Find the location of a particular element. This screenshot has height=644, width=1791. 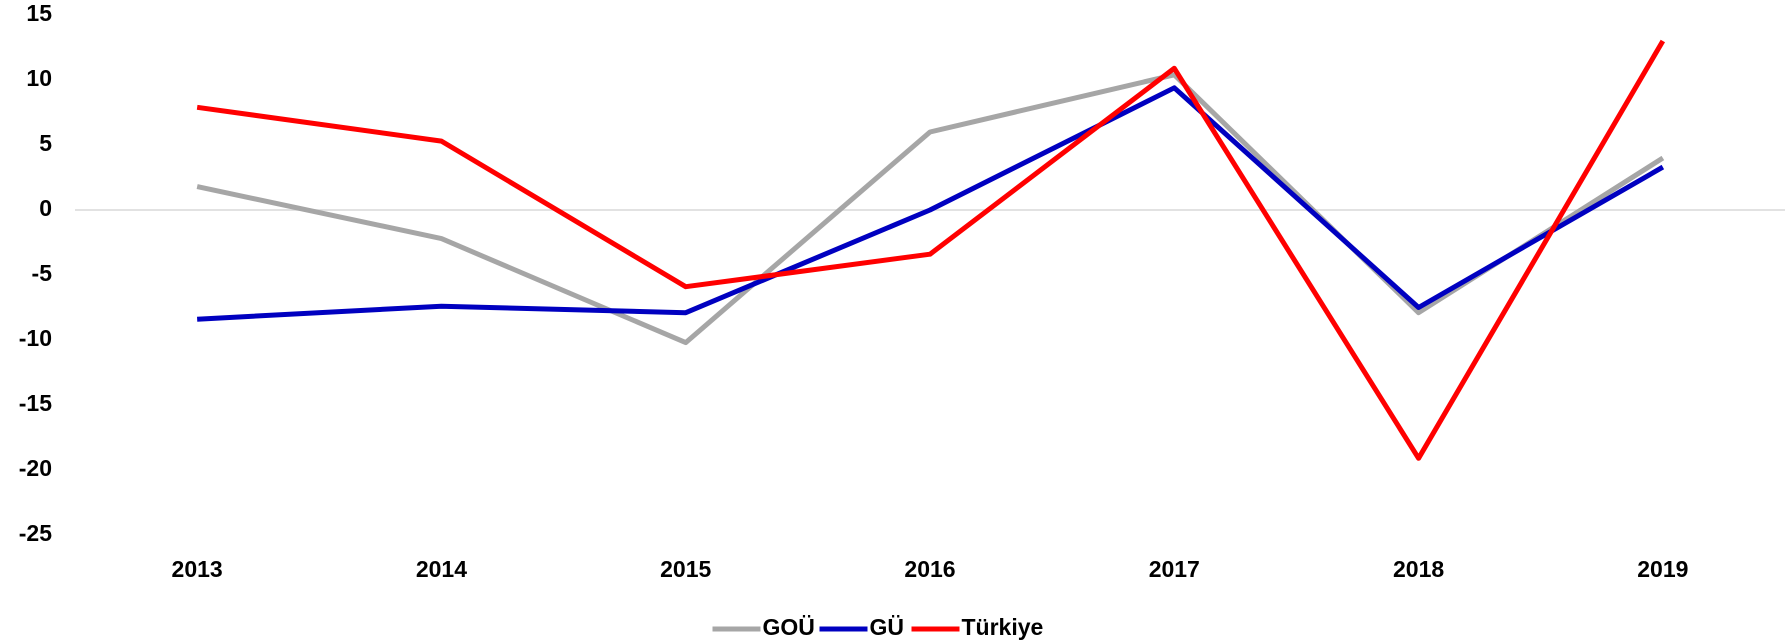

y-tick-label: -25 is located at coordinates (35, 533).